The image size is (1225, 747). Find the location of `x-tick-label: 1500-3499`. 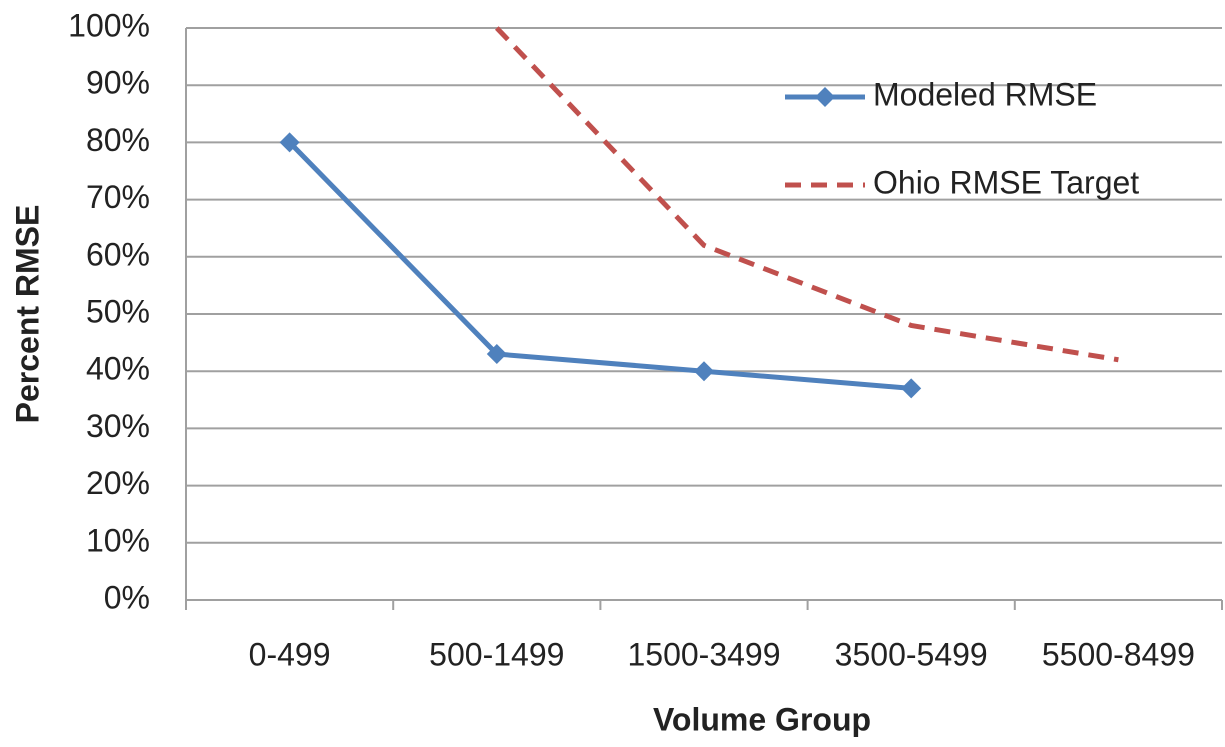

x-tick-label: 1500-3499 is located at coordinates (703, 654).